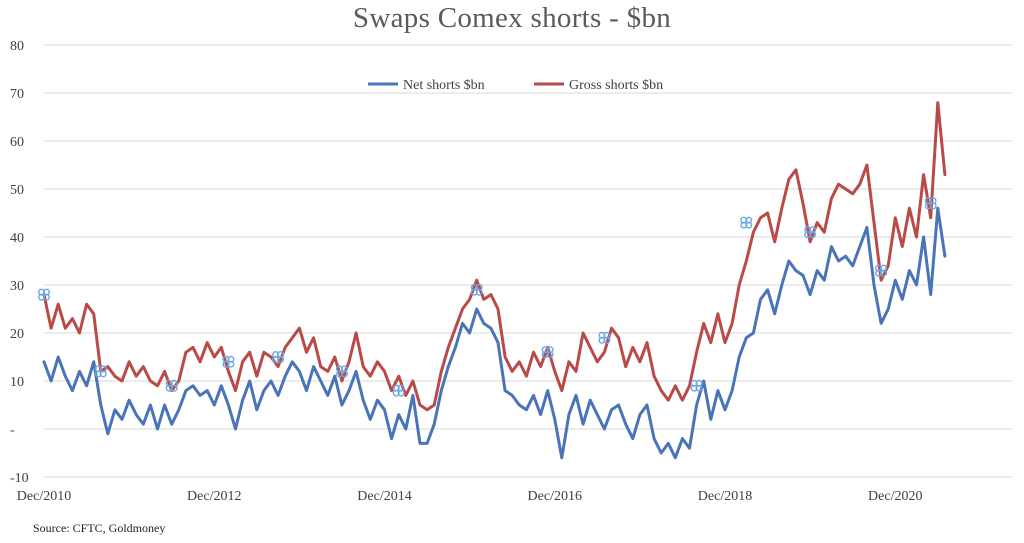 This screenshot has width=1024, height=543. What do you see at coordinates (512, 18) in the screenshot?
I see `chart-title: Swaps Comex shorts - $bn` at bounding box center [512, 18].